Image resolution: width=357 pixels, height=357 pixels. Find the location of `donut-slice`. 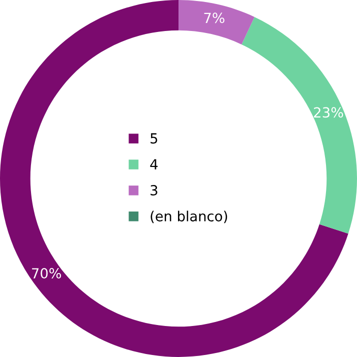

donut-slice is located at coordinates (216, 22).